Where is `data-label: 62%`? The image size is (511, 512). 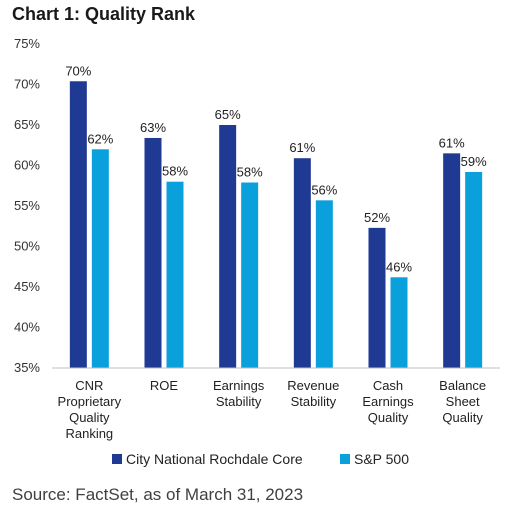
data-label: 62% is located at coordinates (100, 138).